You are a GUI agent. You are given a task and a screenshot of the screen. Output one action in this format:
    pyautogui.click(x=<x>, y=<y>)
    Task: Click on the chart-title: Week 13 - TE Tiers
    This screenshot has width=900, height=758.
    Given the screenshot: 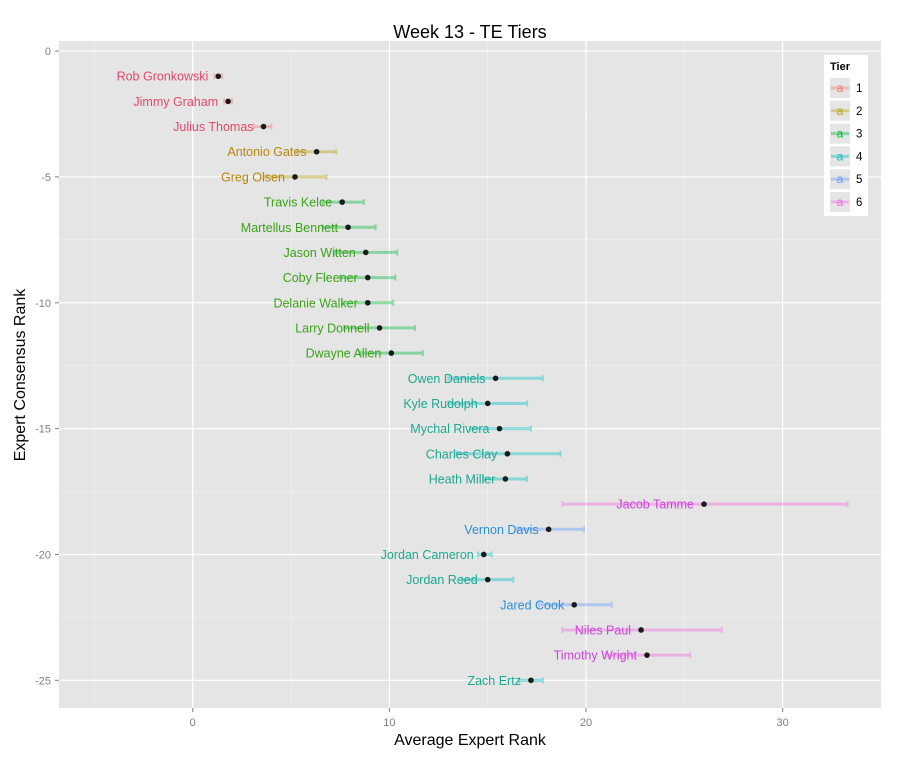 What is the action you would take?
    pyautogui.click(x=469, y=32)
    